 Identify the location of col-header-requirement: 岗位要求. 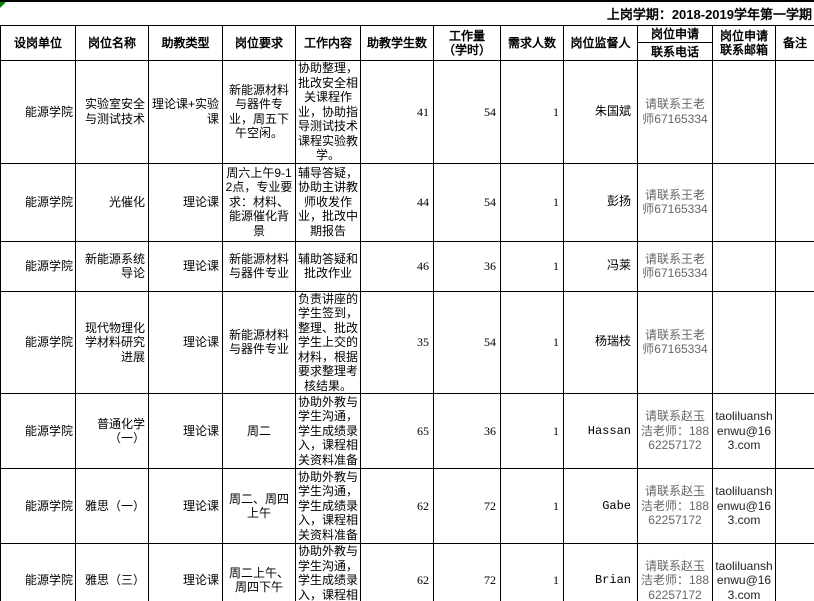
(259, 43).